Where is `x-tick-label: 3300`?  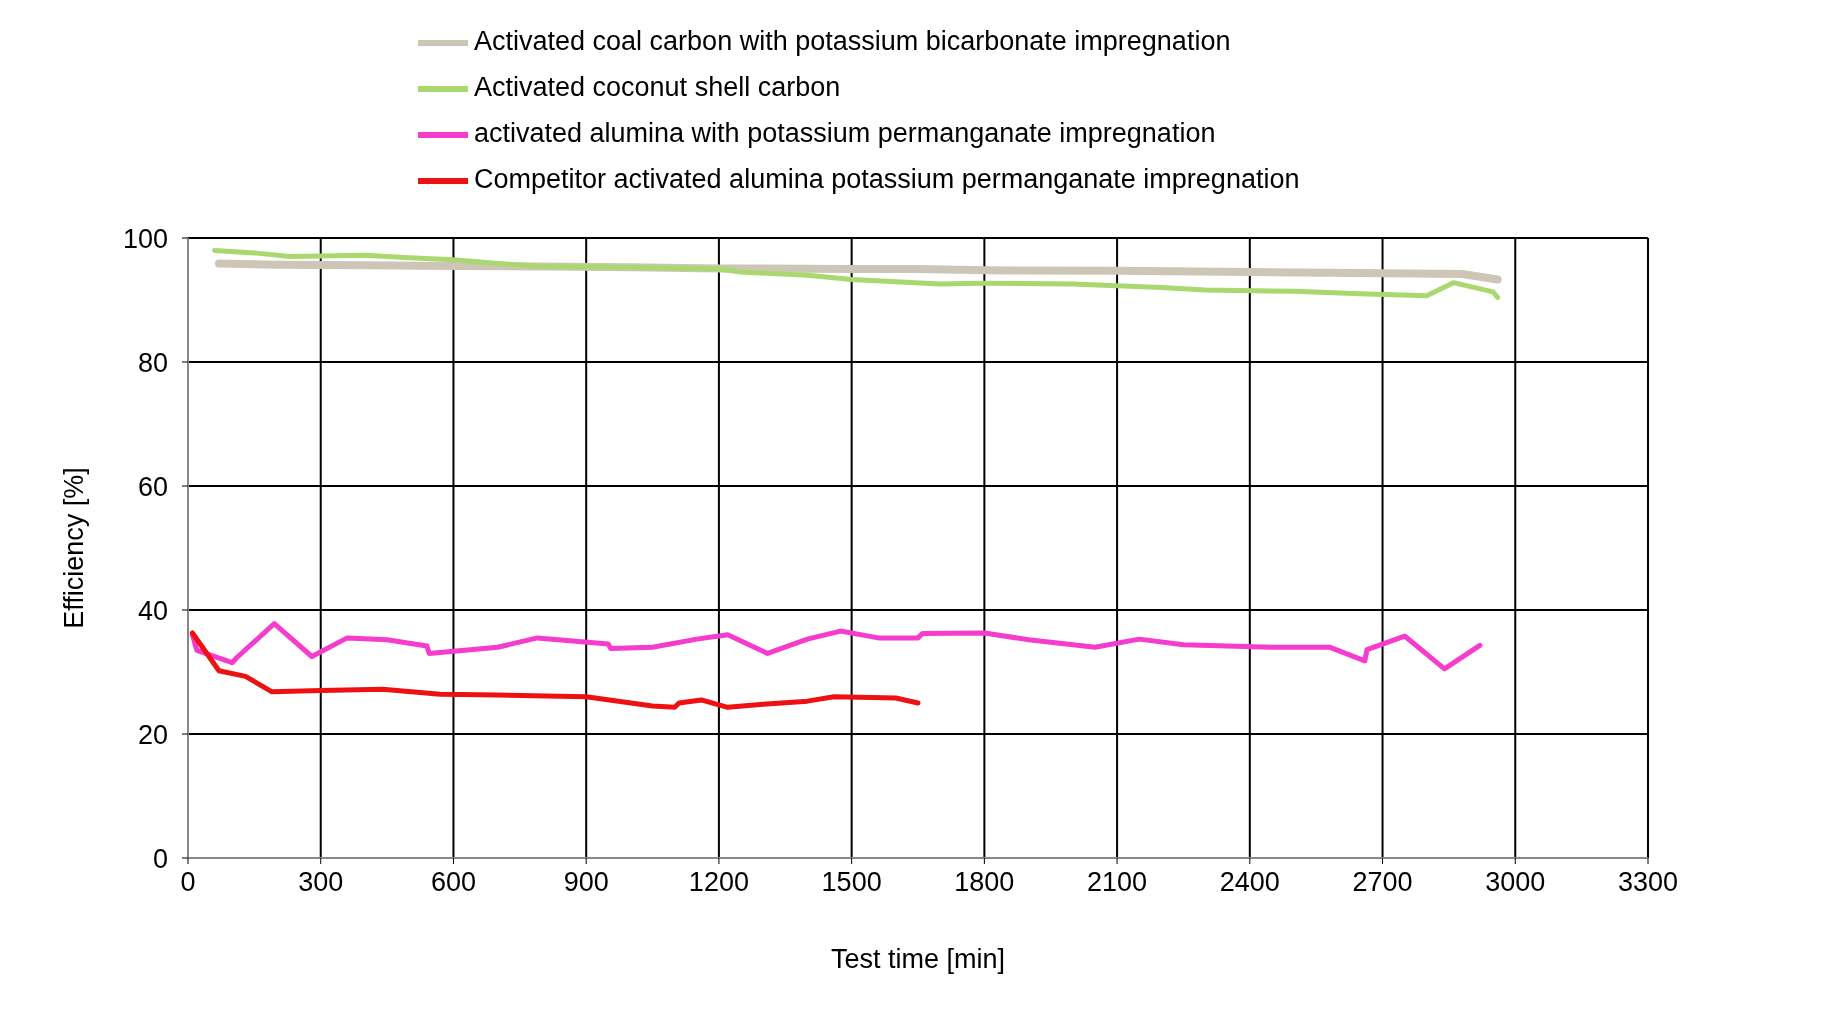 x-tick-label: 3300 is located at coordinates (1648, 882).